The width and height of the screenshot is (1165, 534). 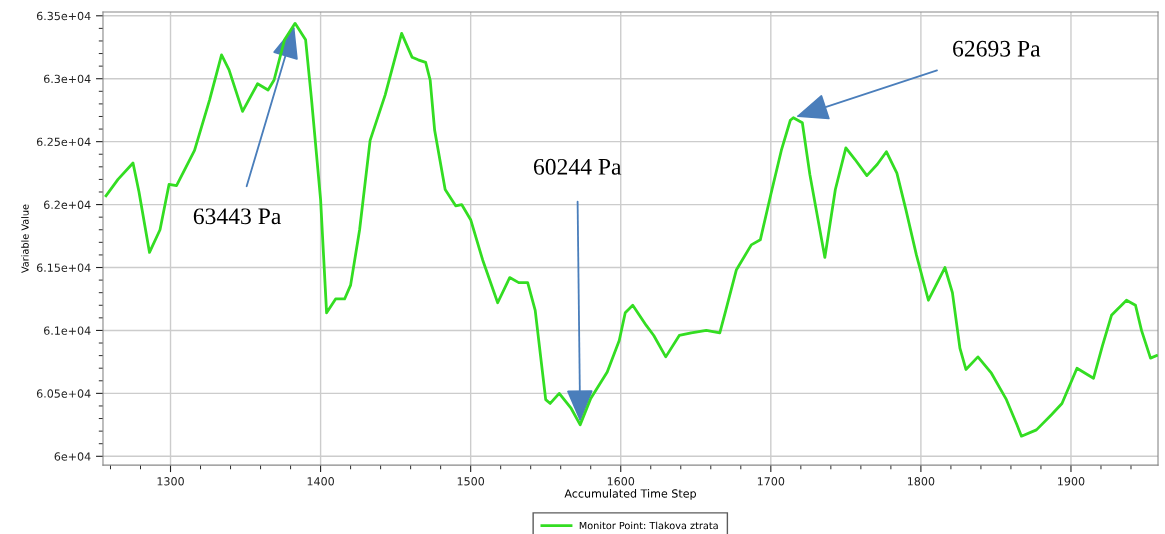 I want to click on y-tick-label: 6.1e+04, so click(x=67, y=330).